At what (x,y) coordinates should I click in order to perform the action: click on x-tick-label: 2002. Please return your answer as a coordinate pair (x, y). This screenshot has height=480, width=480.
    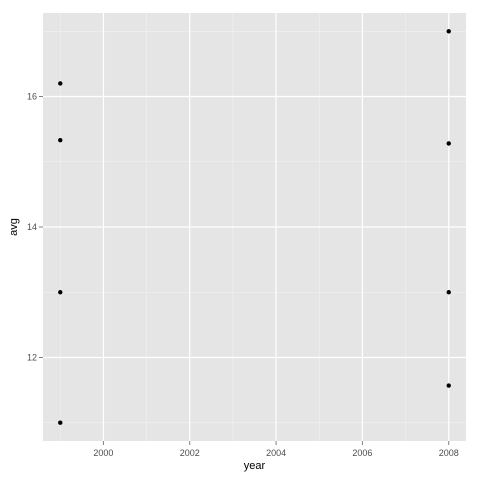
    Looking at the image, I should click on (190, 453).